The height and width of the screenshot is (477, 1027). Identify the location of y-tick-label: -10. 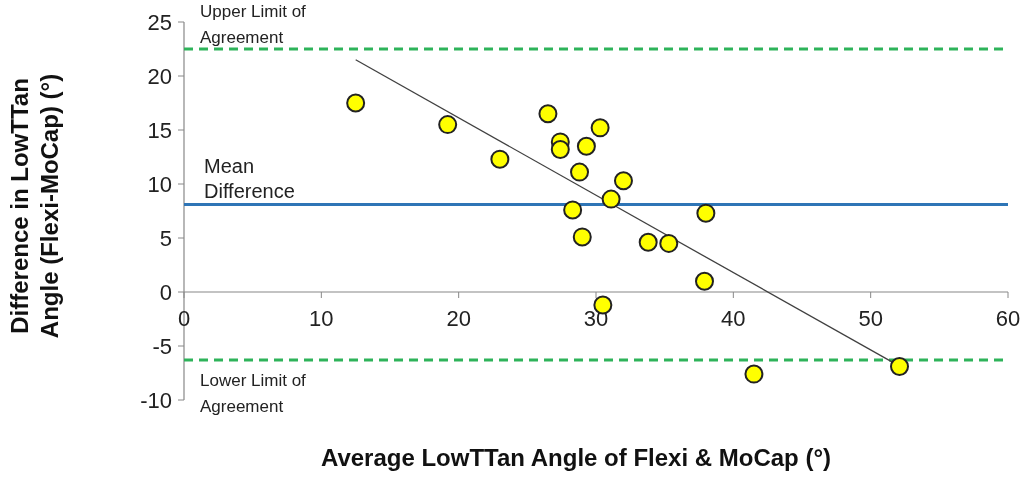
(156, 400).